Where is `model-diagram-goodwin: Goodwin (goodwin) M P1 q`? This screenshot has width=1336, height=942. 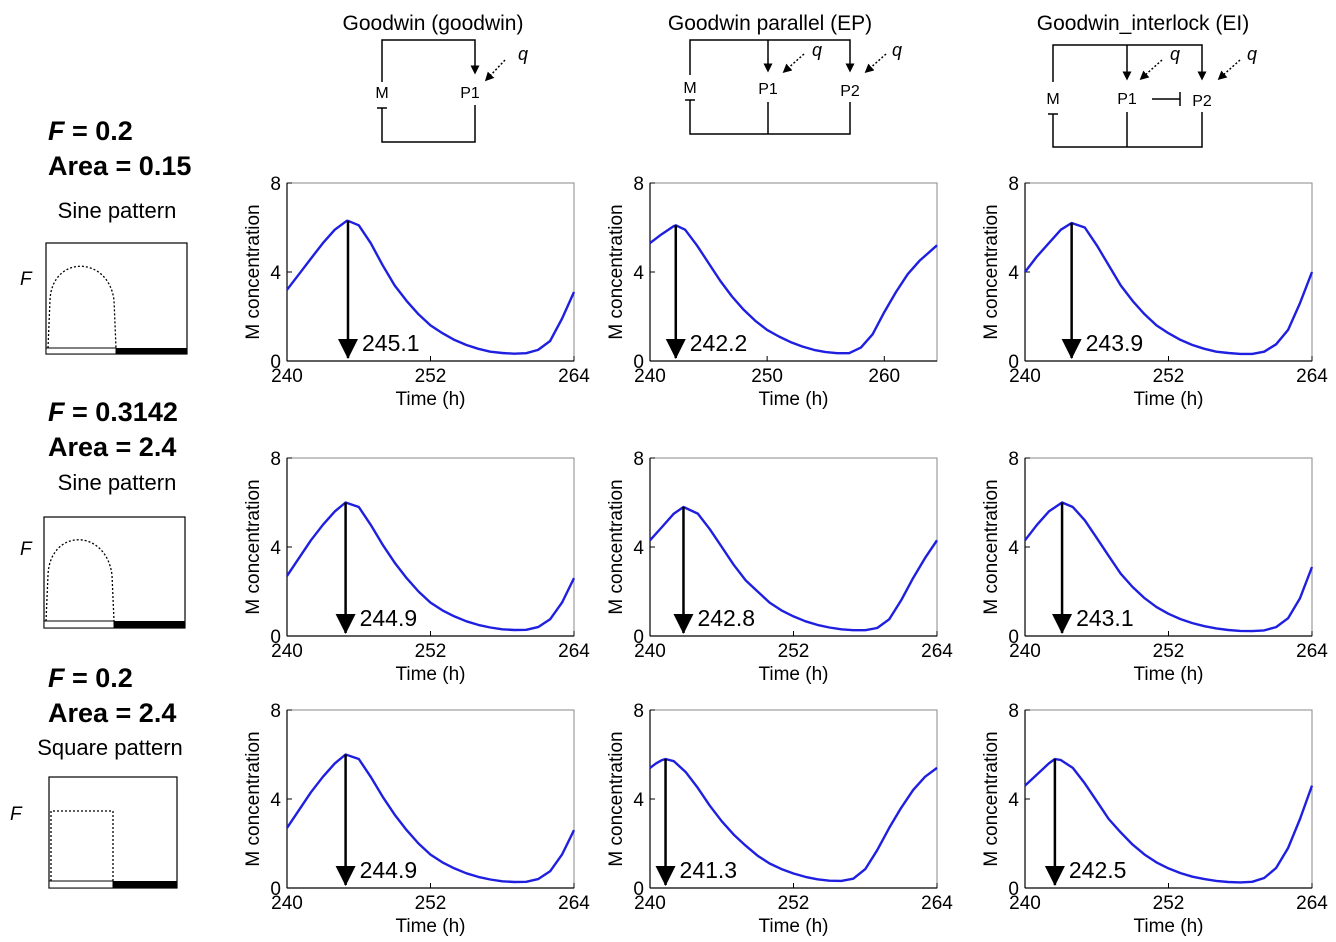 model-diagram-goodwin: Goodwin (goodwin) M P1 q is located at coordinates (435, 77).